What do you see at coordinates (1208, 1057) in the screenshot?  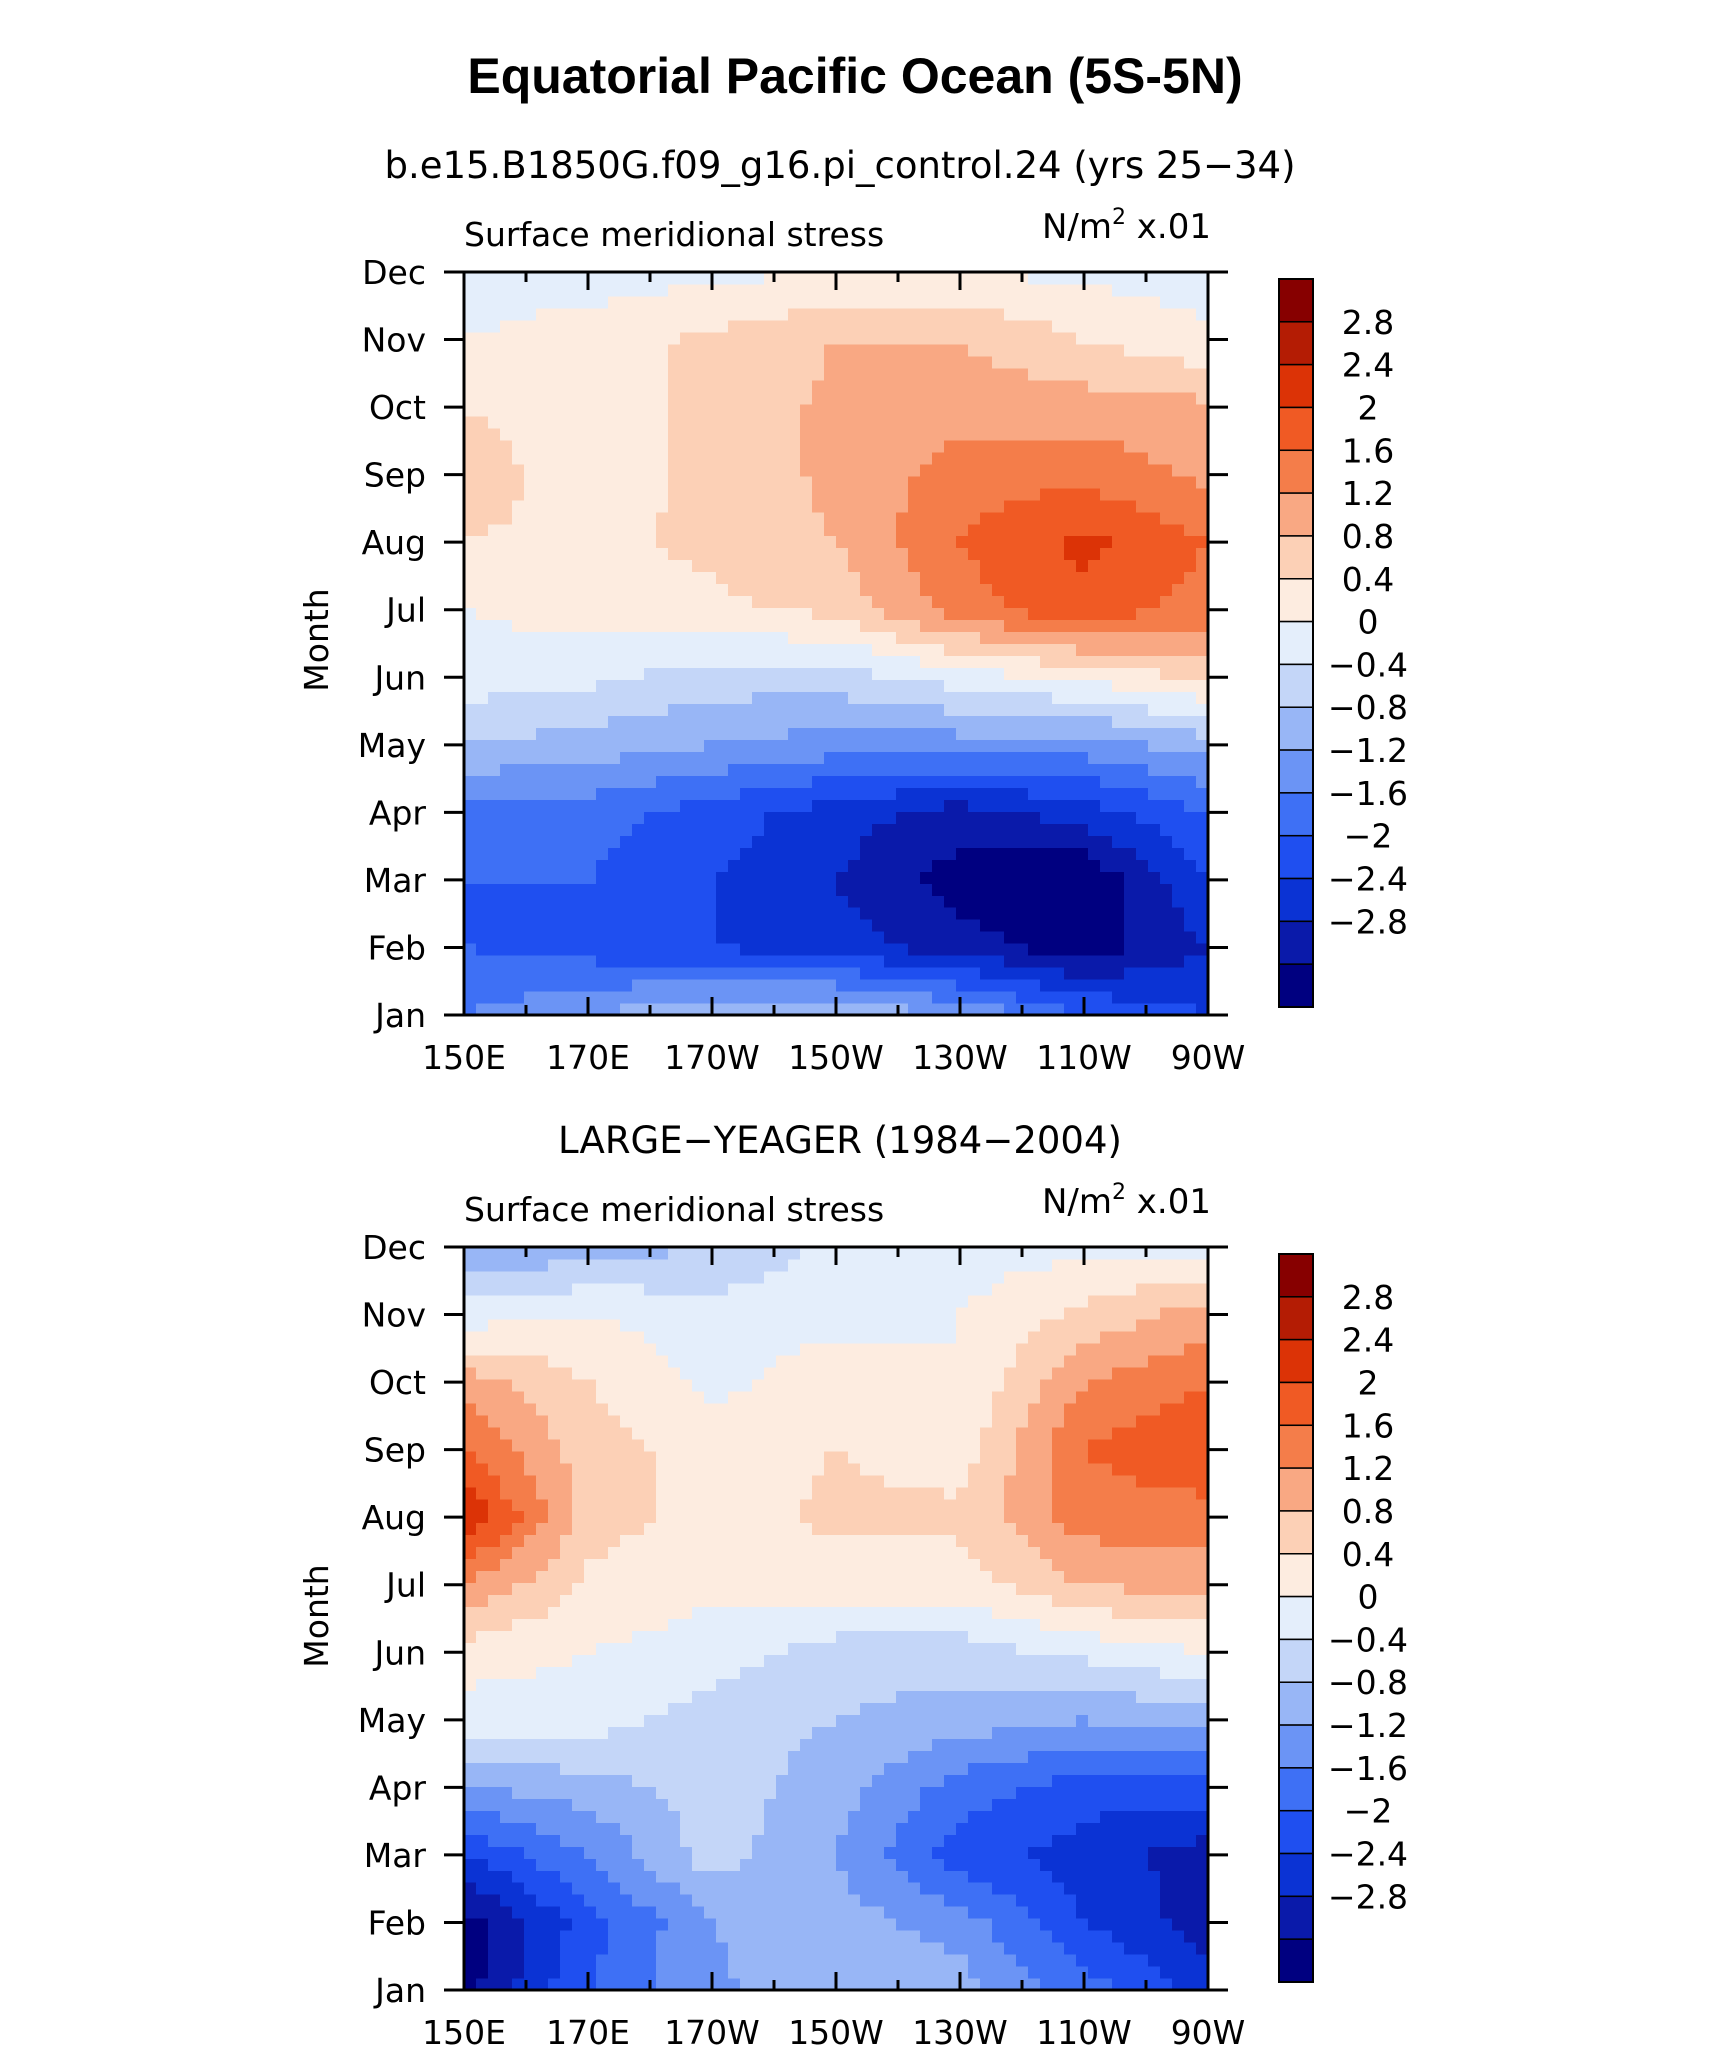 I see `x-tick-label: 90W` at bounding box center [1208, 1057].